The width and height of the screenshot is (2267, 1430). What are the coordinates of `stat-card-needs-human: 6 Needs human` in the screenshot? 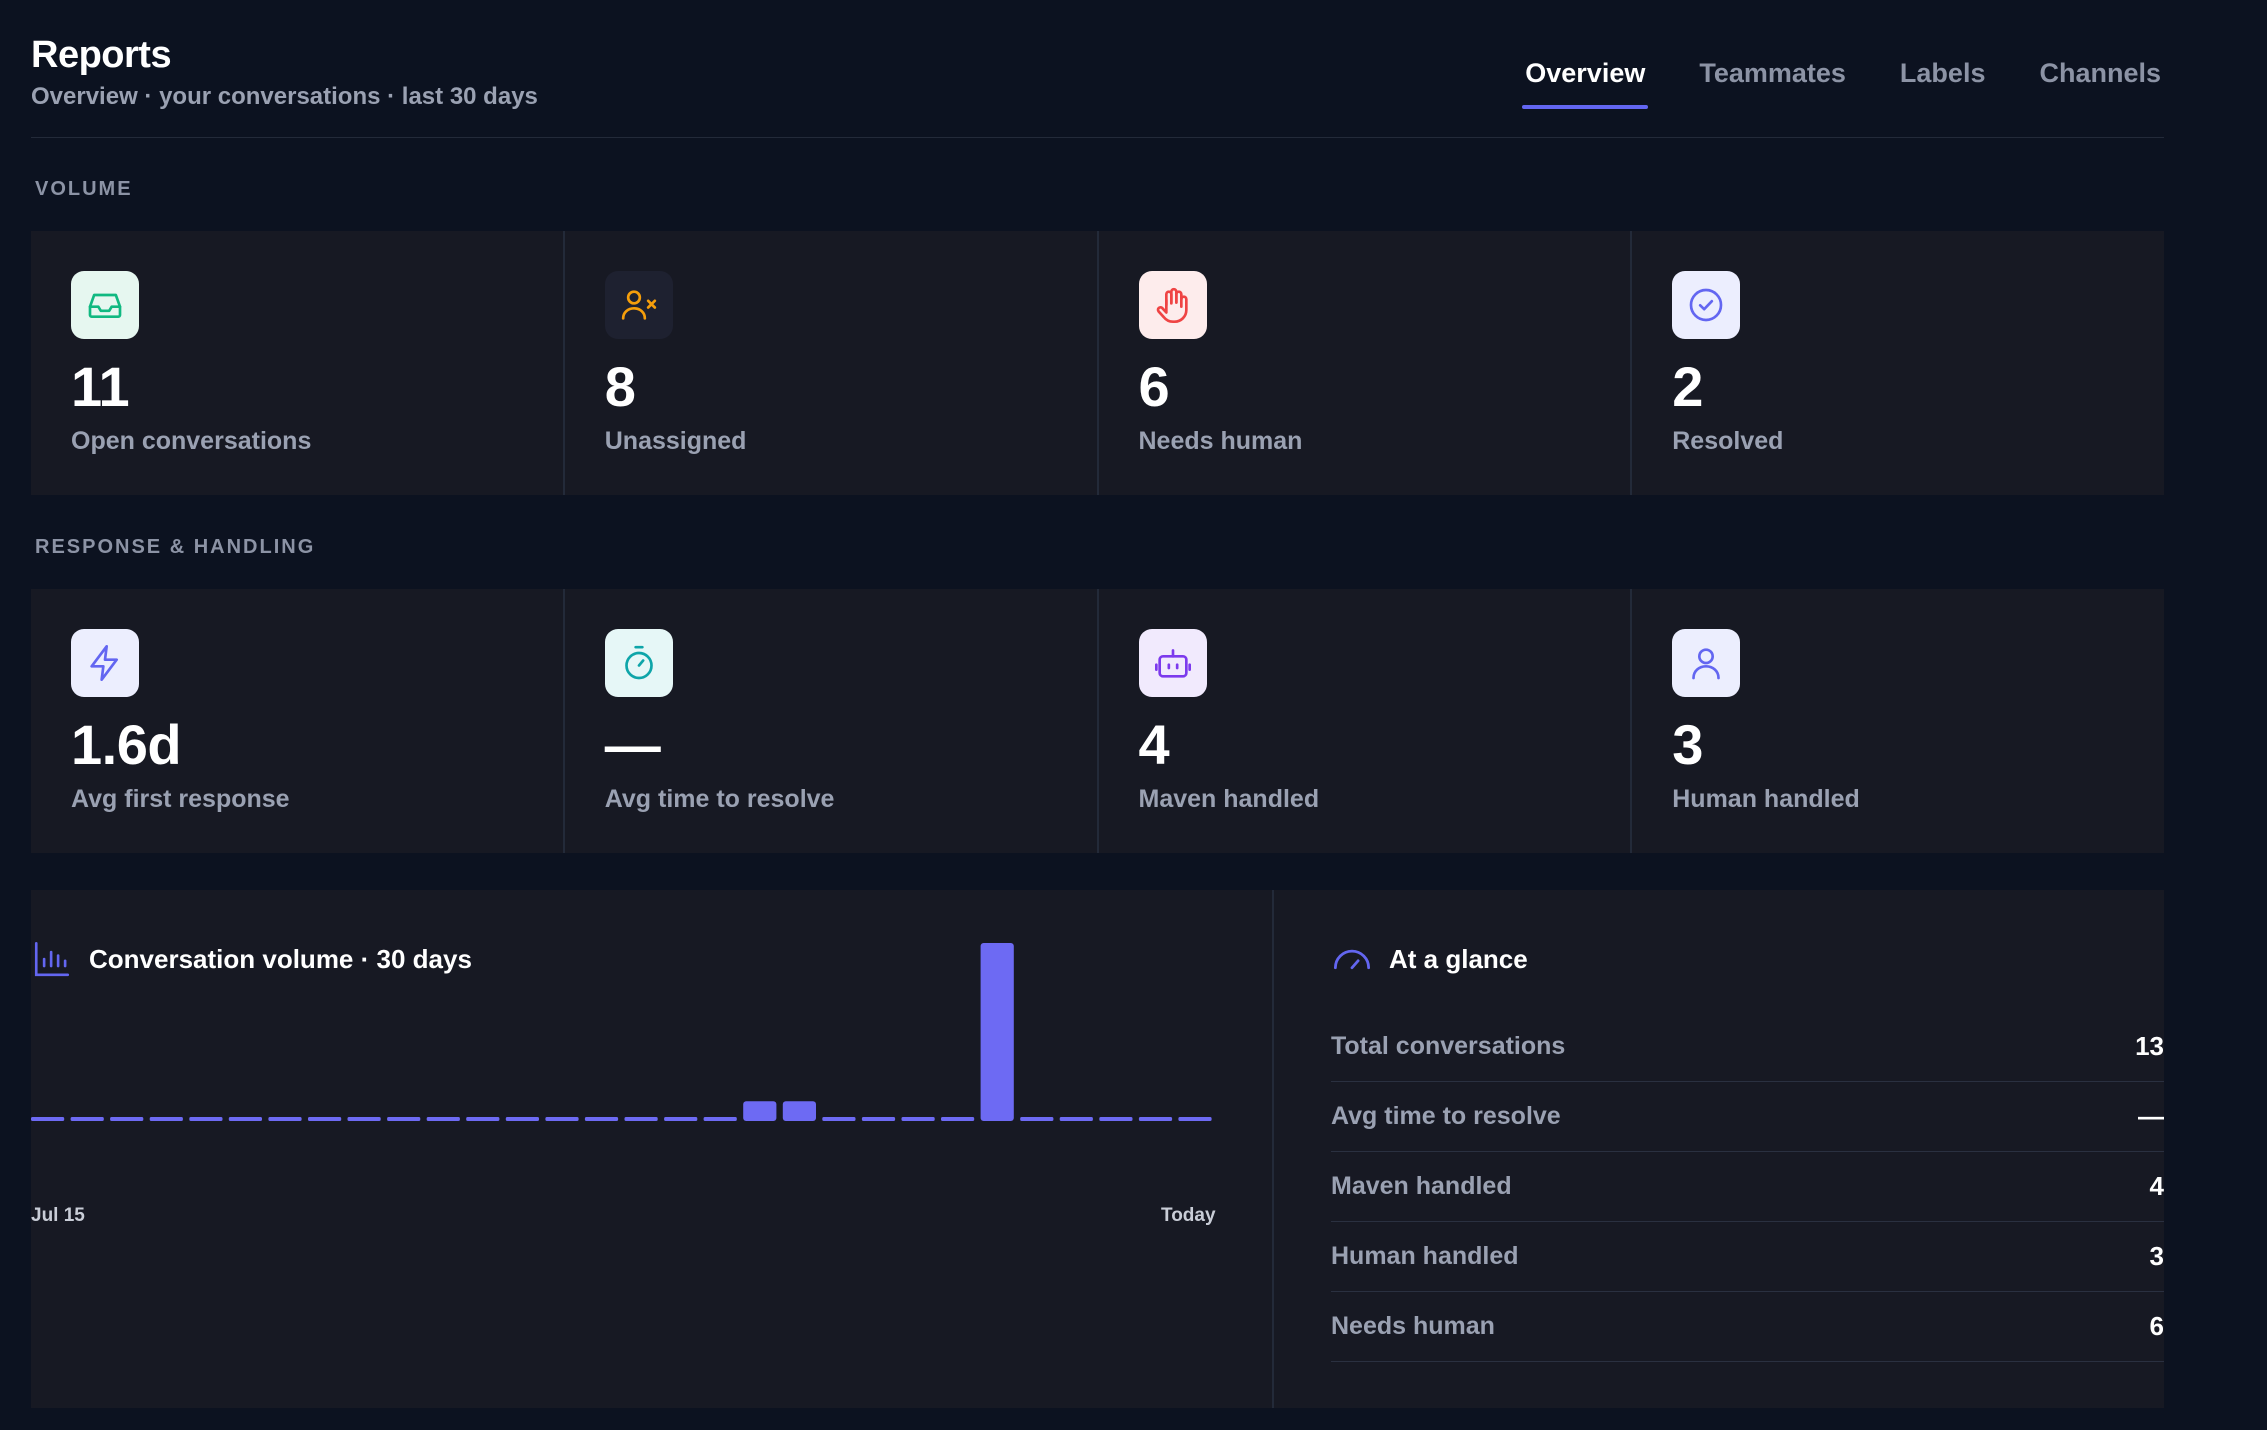 It's located at (1364, 363).